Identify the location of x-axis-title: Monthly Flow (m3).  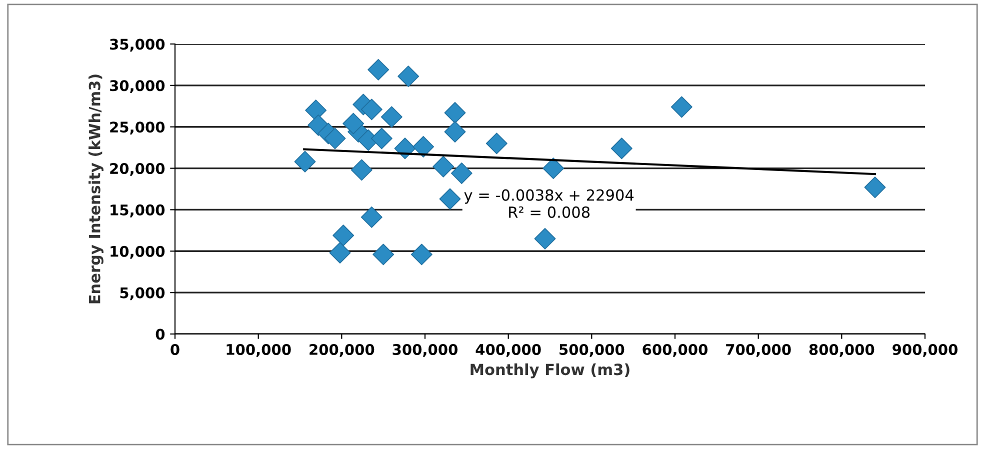
(550, 370).